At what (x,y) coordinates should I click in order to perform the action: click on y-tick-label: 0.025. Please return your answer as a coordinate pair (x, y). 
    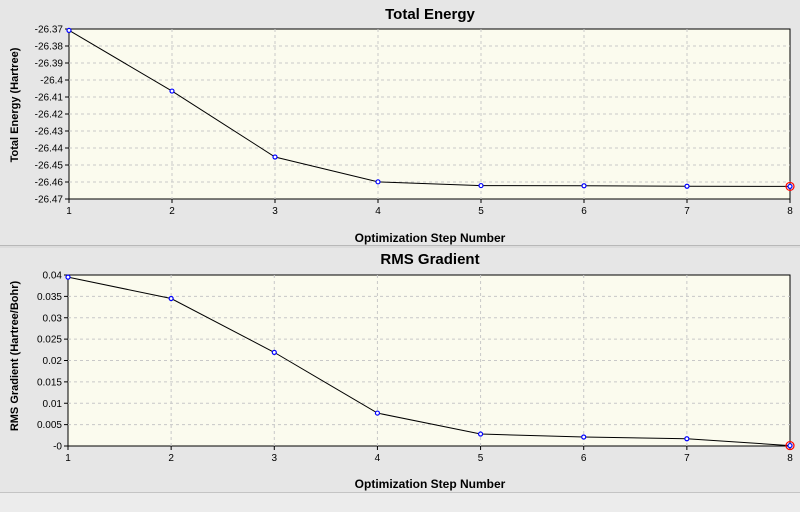
    Looking at the image, I should click on (49, 340).